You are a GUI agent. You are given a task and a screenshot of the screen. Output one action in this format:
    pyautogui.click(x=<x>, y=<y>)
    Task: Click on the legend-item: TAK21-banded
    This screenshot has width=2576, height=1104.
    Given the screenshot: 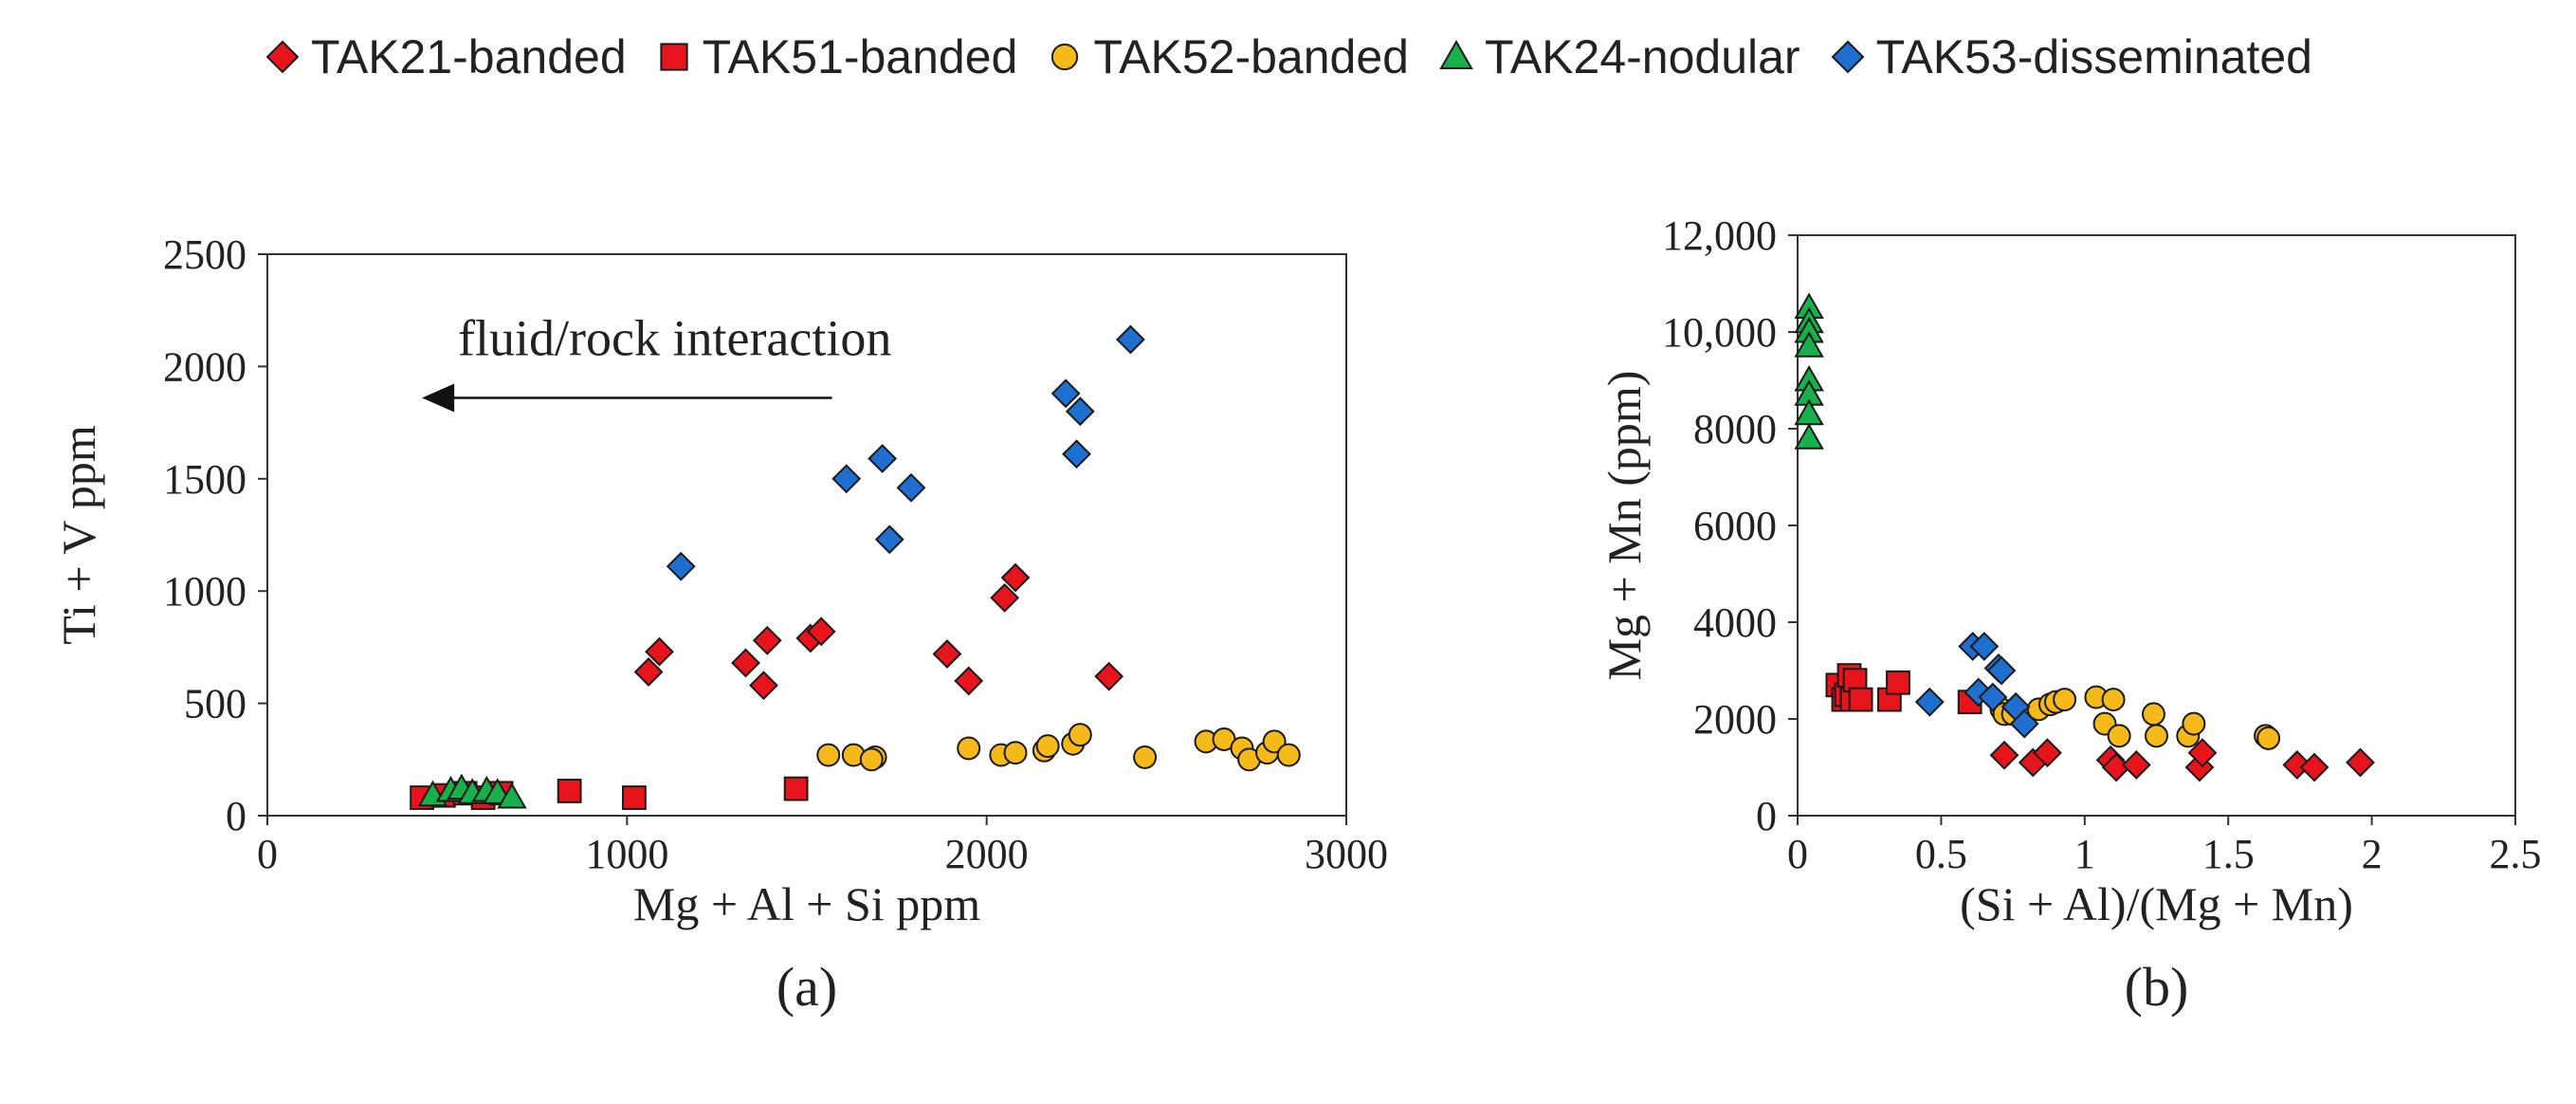 What is the action you would take?
    pyautogui.click(x=445, y=56)
    